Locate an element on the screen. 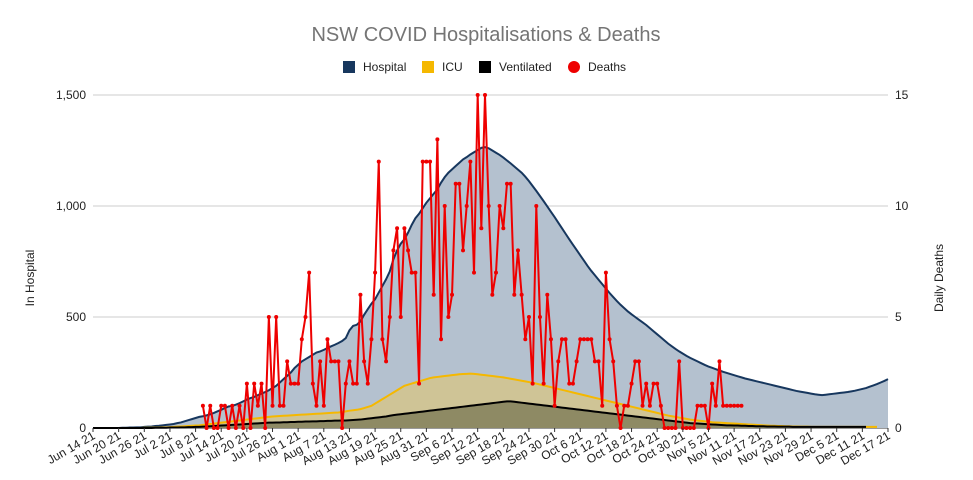 Image resolution: width=973 pixels, height=480 pixels. legend-item-deaths: Deaths is located at coordinates (597, 67).